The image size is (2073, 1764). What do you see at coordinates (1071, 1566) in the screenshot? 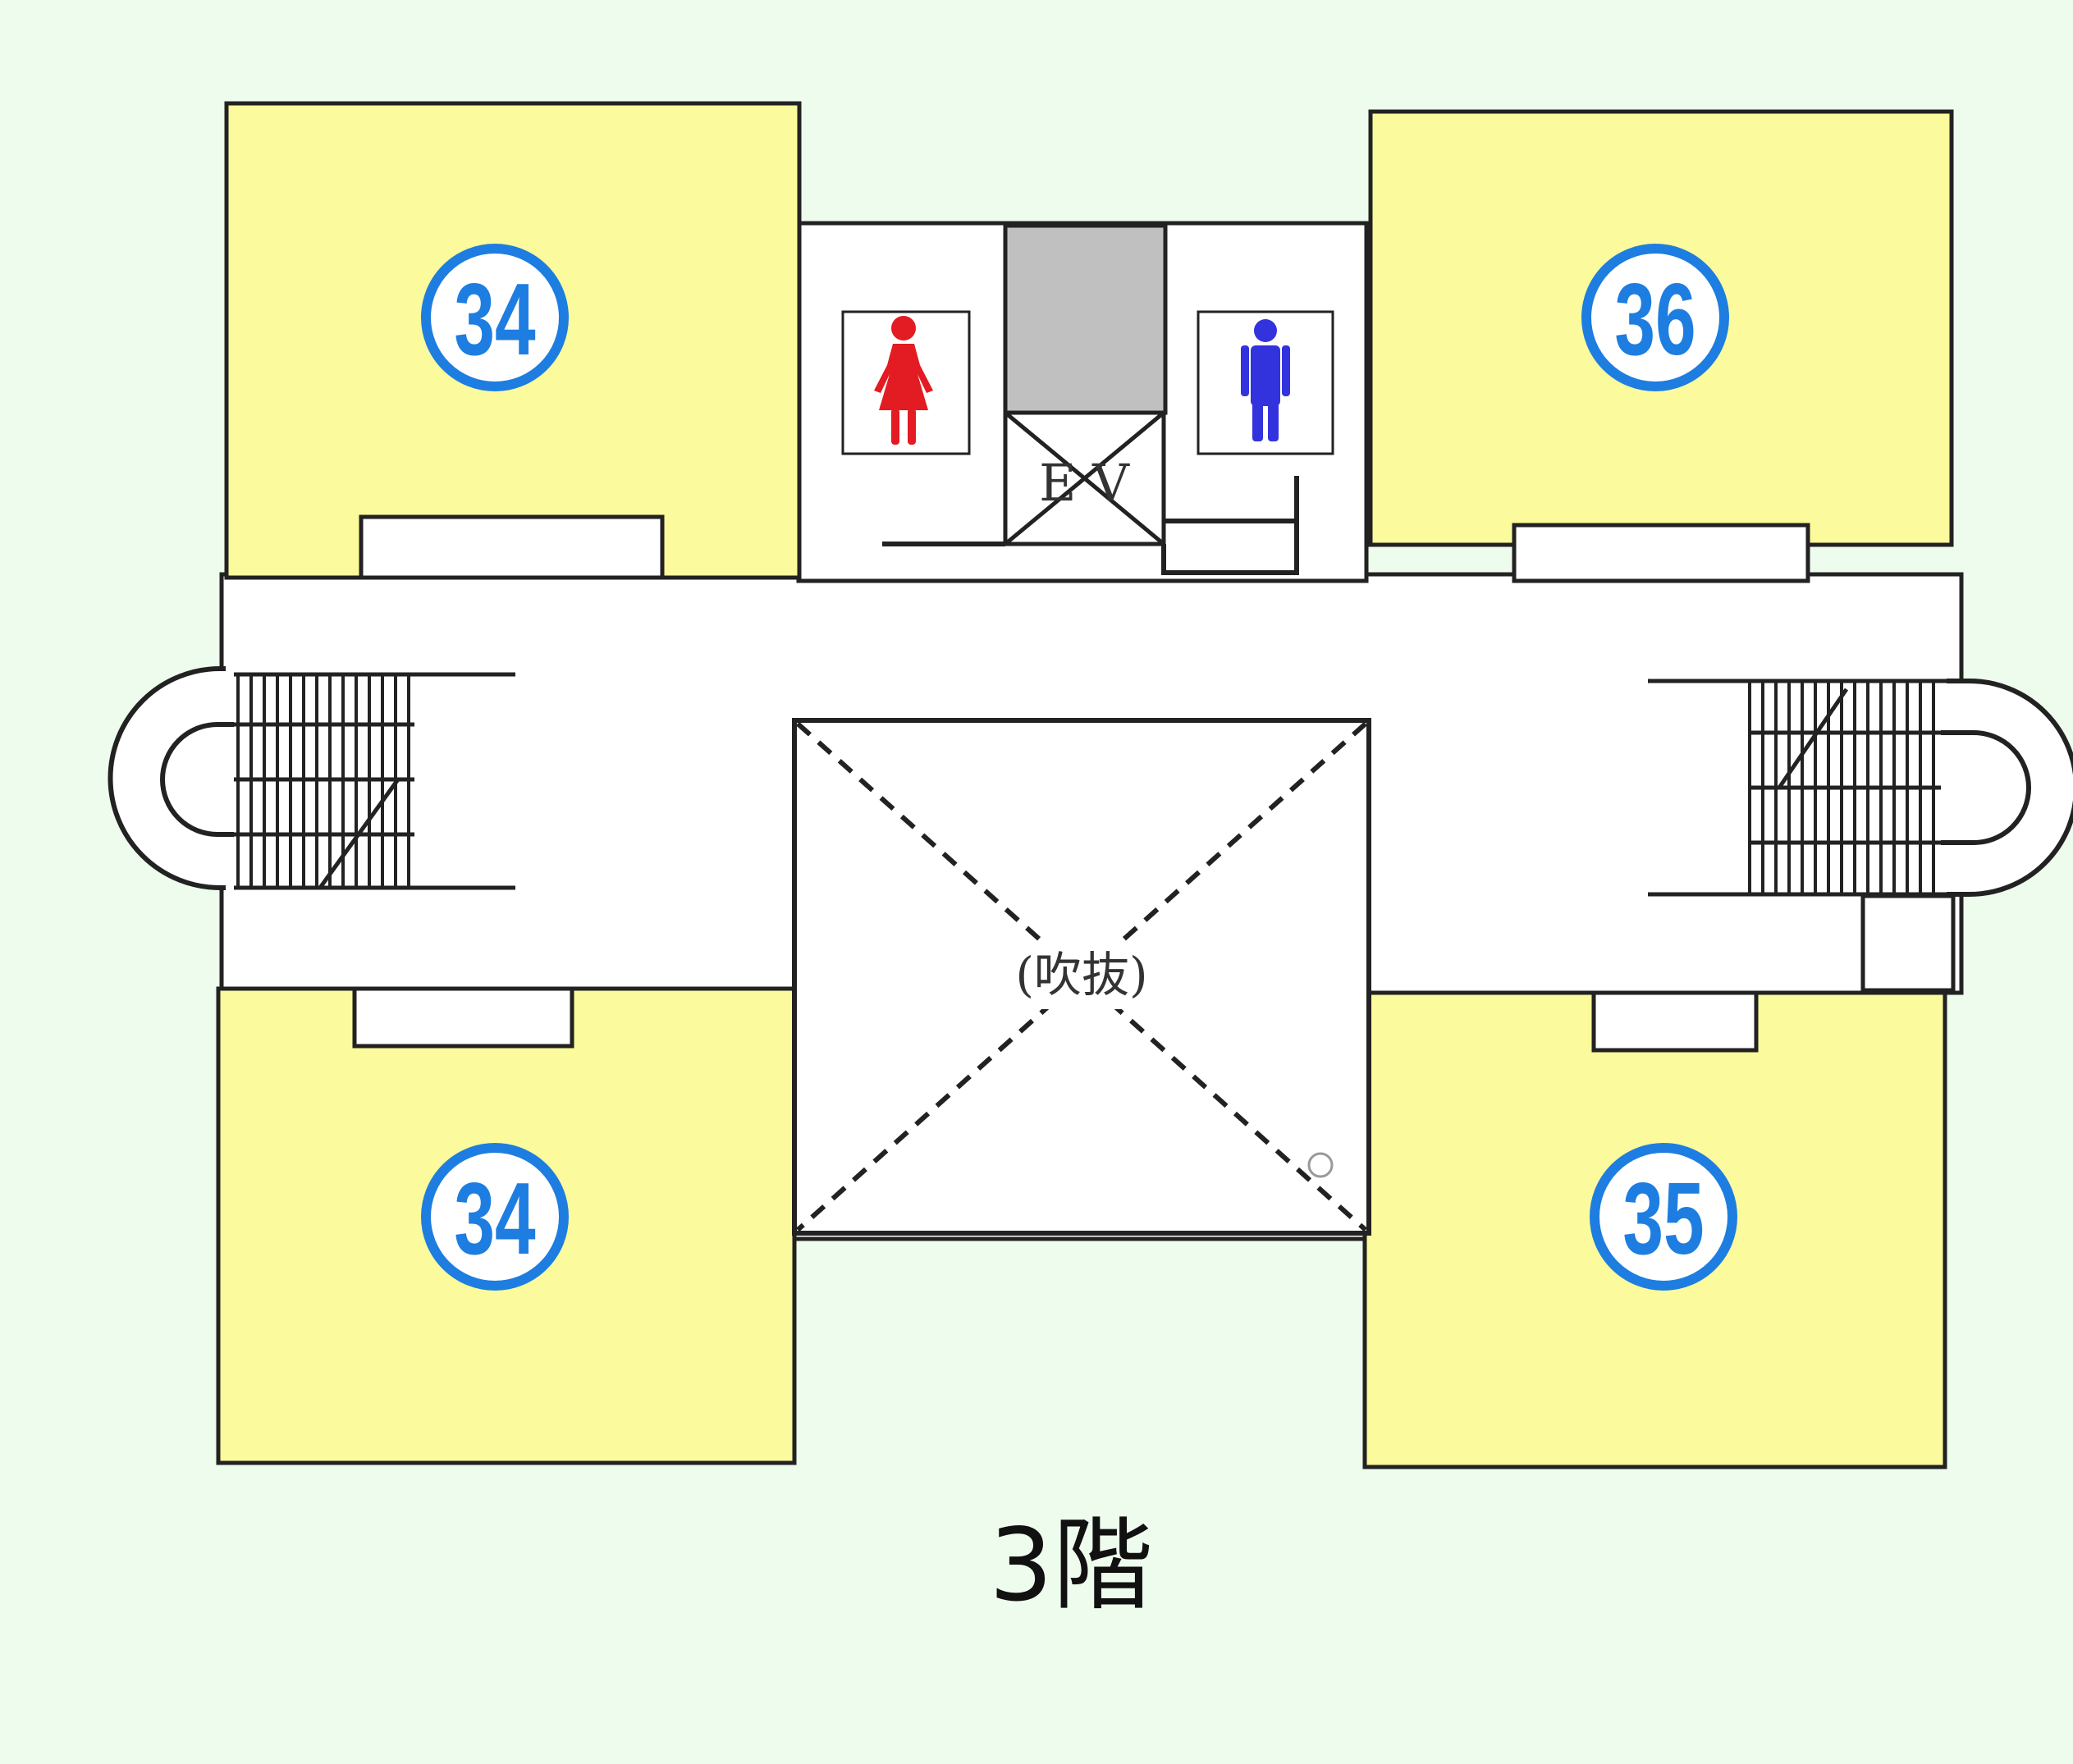
I see `floor-label: 3階` at bounding box center [1071, 1566].